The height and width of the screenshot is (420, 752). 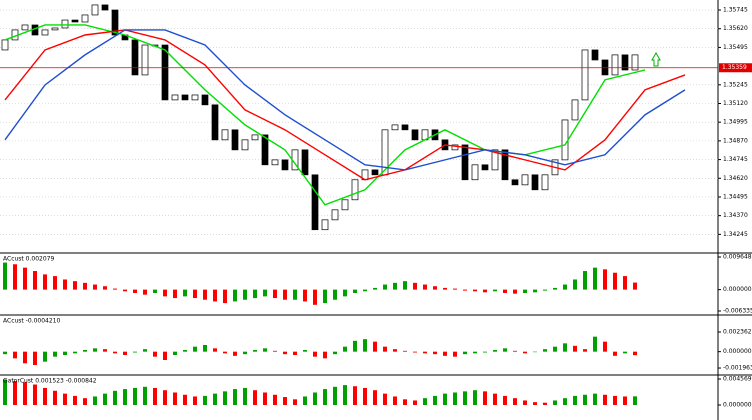 What do you see at coordinates (735, 84) in the screenshot?
I see `y-tick-label: 1.35245` at bounding box center [735, 84].